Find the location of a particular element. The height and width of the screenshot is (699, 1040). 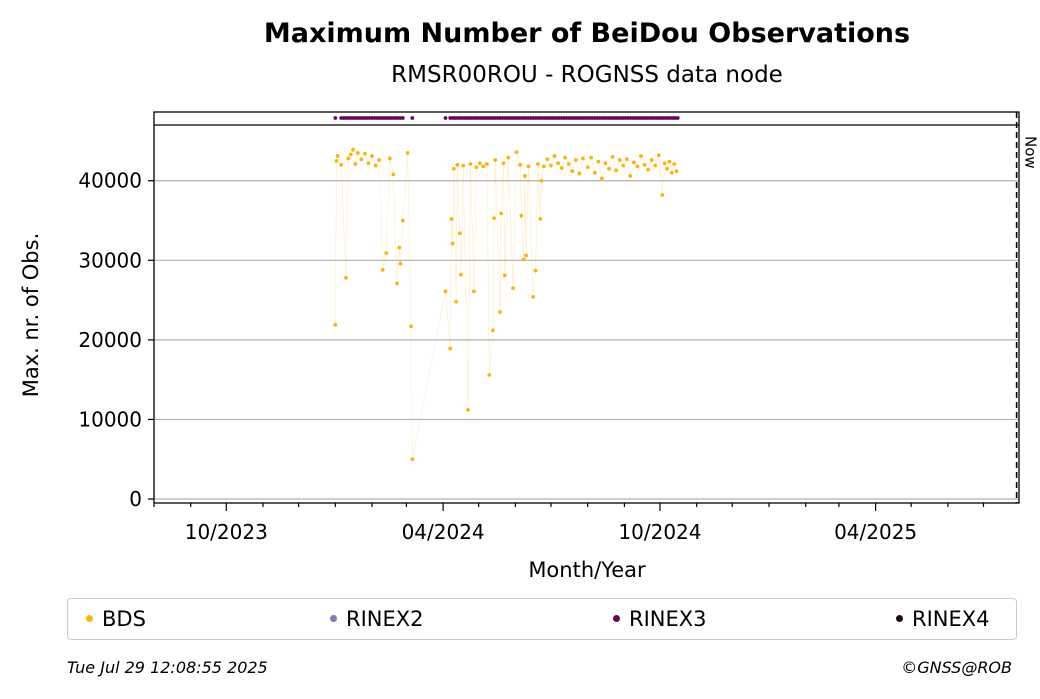

legend-item-rinex2: RINEX2 is located at coordinates (377, 619).